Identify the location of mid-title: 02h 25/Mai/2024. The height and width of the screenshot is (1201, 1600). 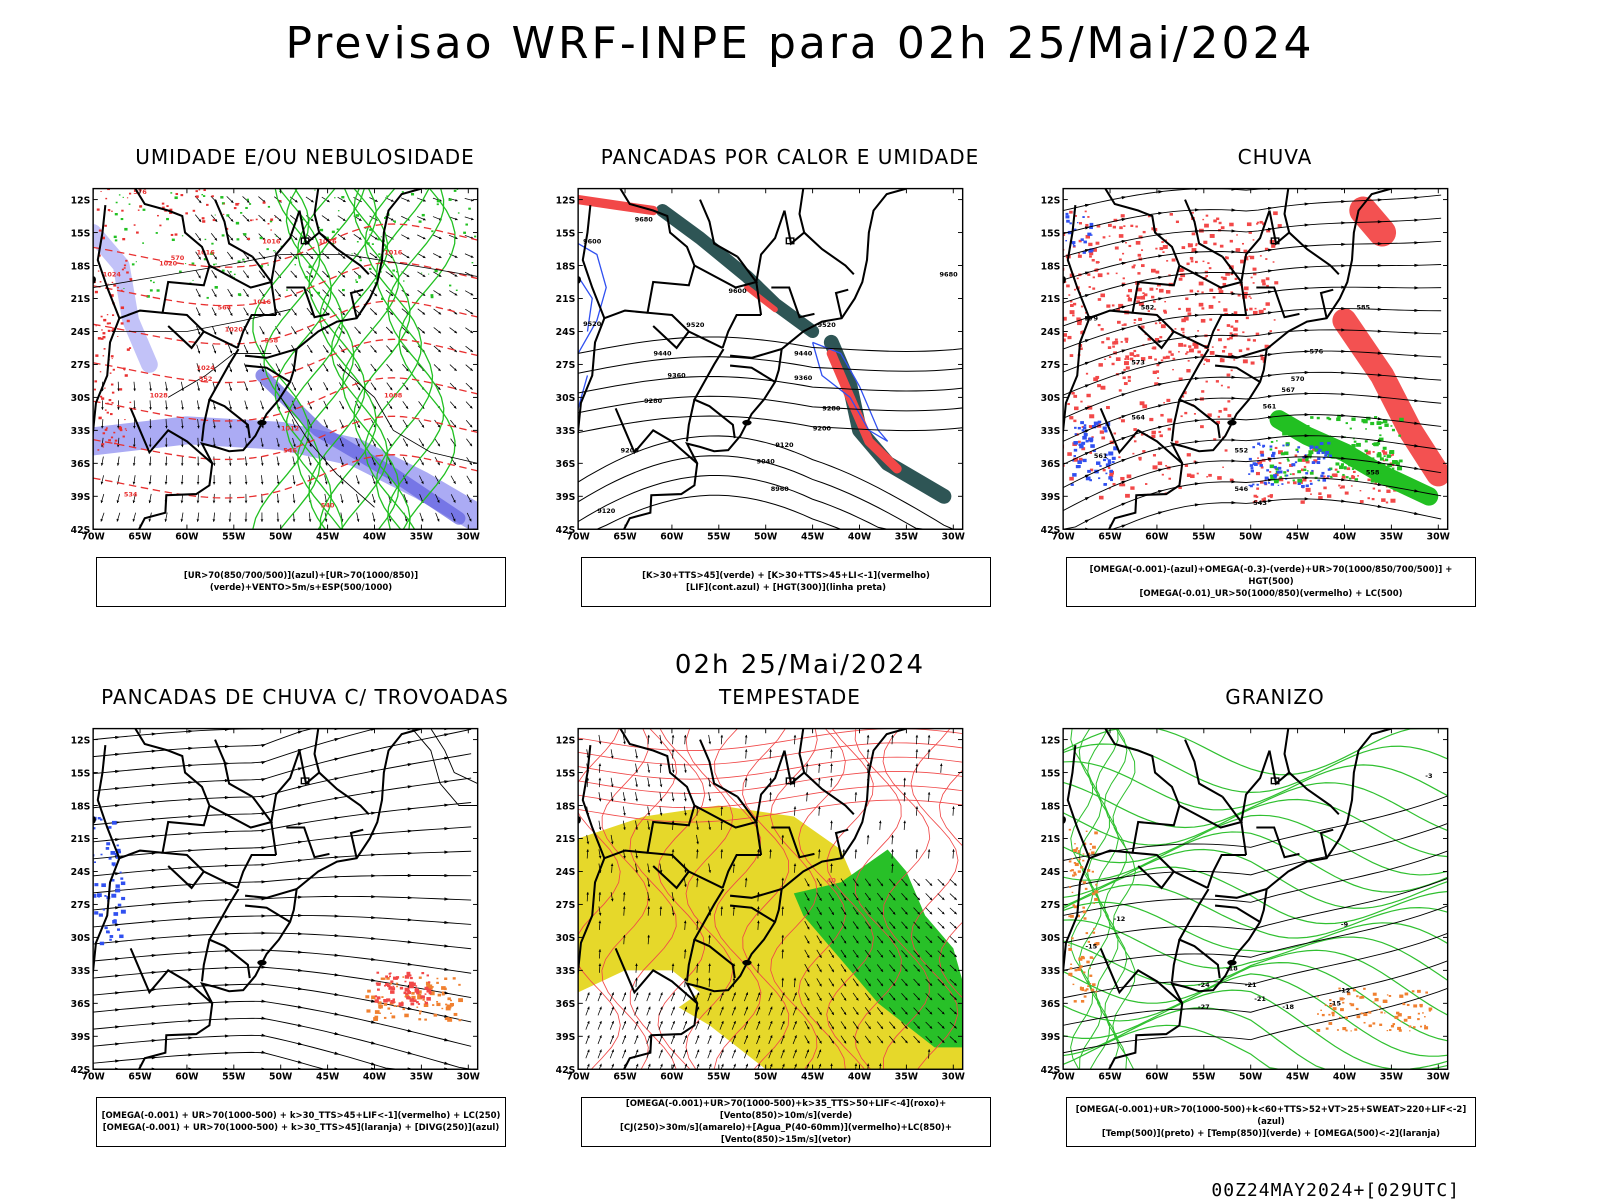
(800, 665).